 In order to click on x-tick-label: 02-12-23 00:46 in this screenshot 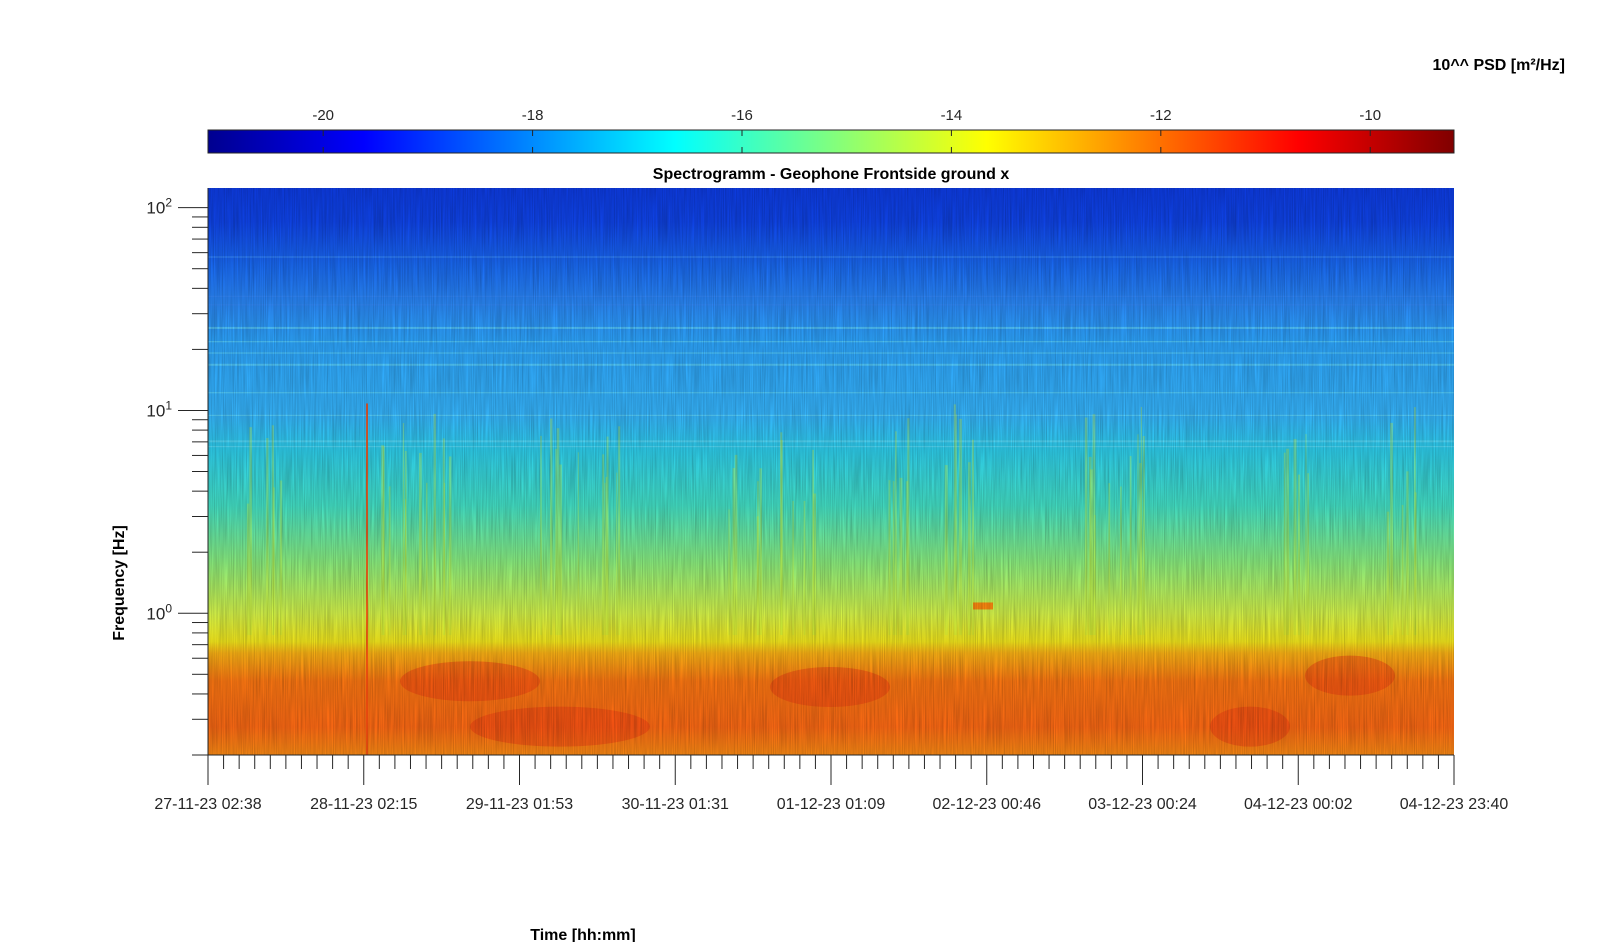, I will do `click(986, 804)`.